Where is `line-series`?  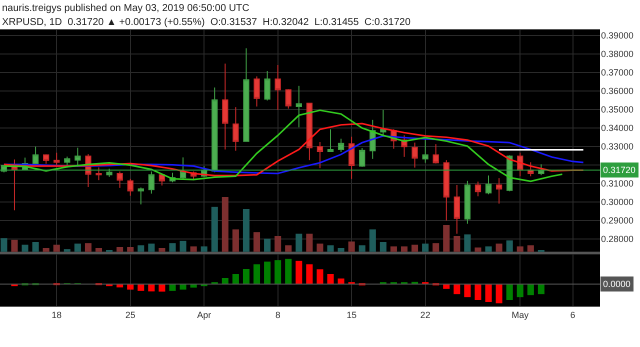
line-series is located at coordinates (293, 149).